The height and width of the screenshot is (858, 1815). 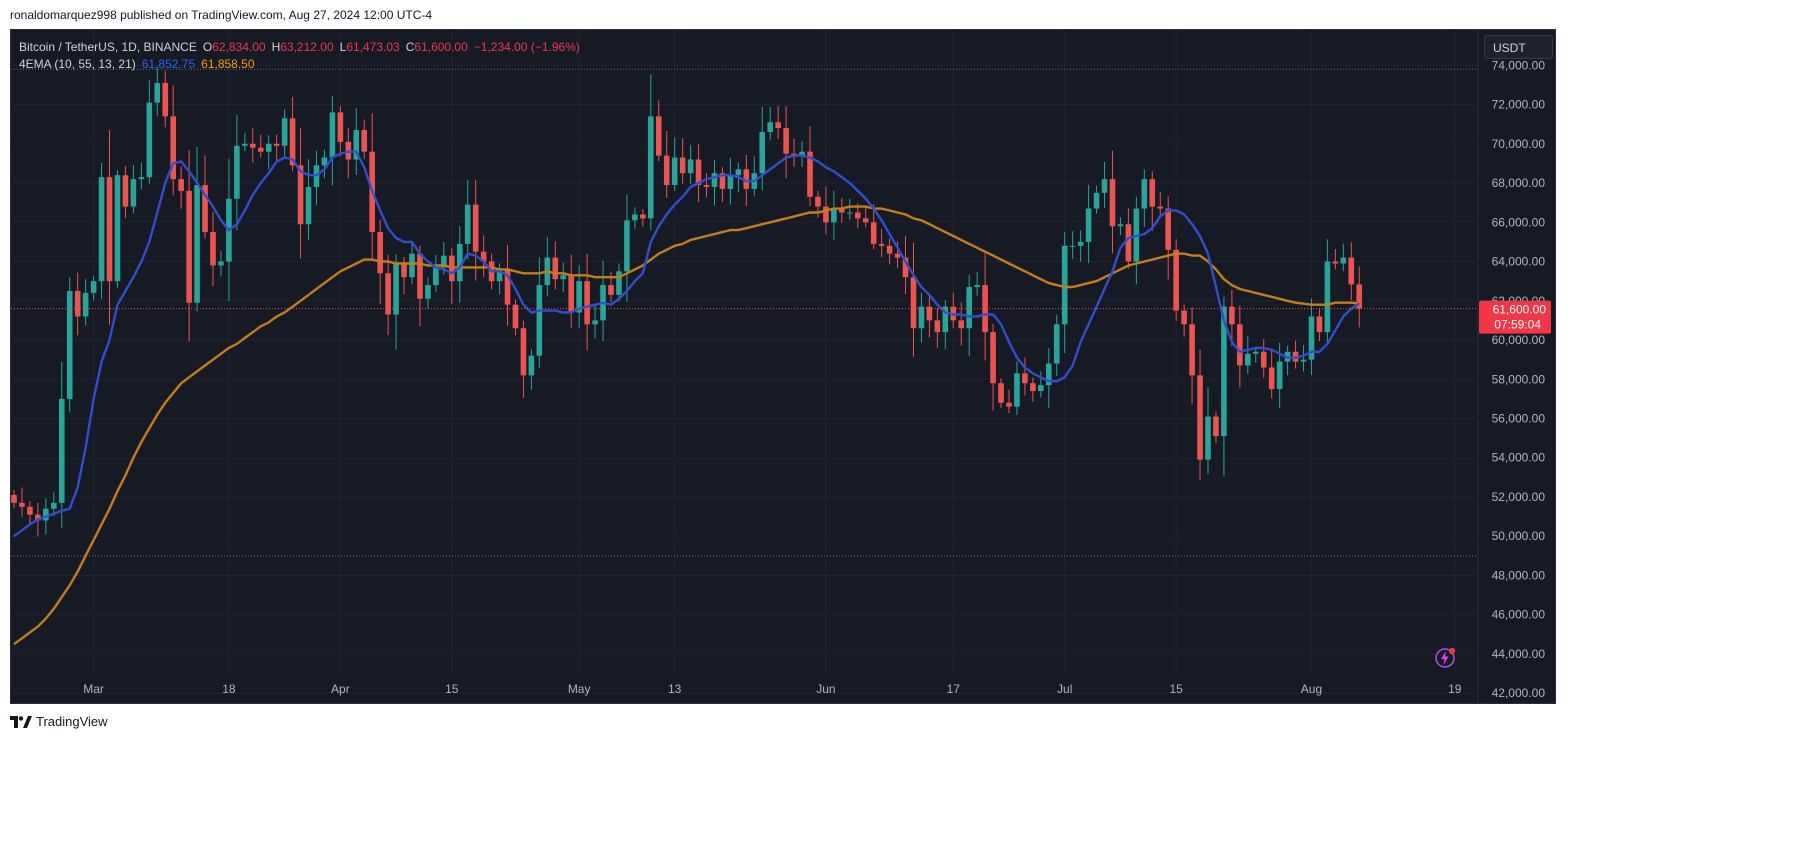 I want to click on ema-fast-value: 61,852.75, so click(x=168, y=64).